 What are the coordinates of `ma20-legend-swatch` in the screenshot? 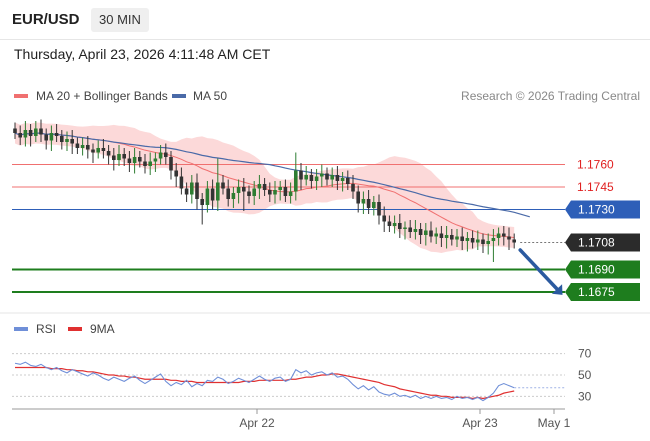 It's located at (21, 96).